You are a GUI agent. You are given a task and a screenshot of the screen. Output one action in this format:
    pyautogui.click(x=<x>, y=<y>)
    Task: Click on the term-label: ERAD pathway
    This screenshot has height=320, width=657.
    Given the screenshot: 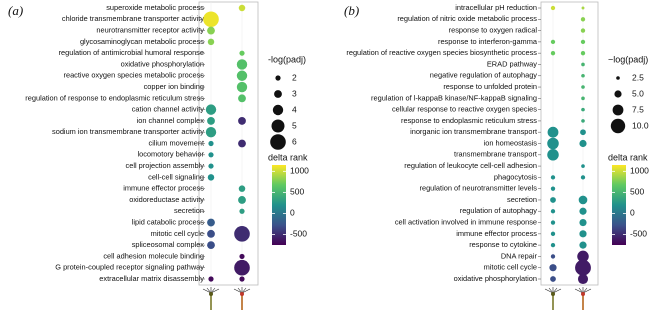 What is the action you would take?
    pyautogui.click(x=512, y=63)
    